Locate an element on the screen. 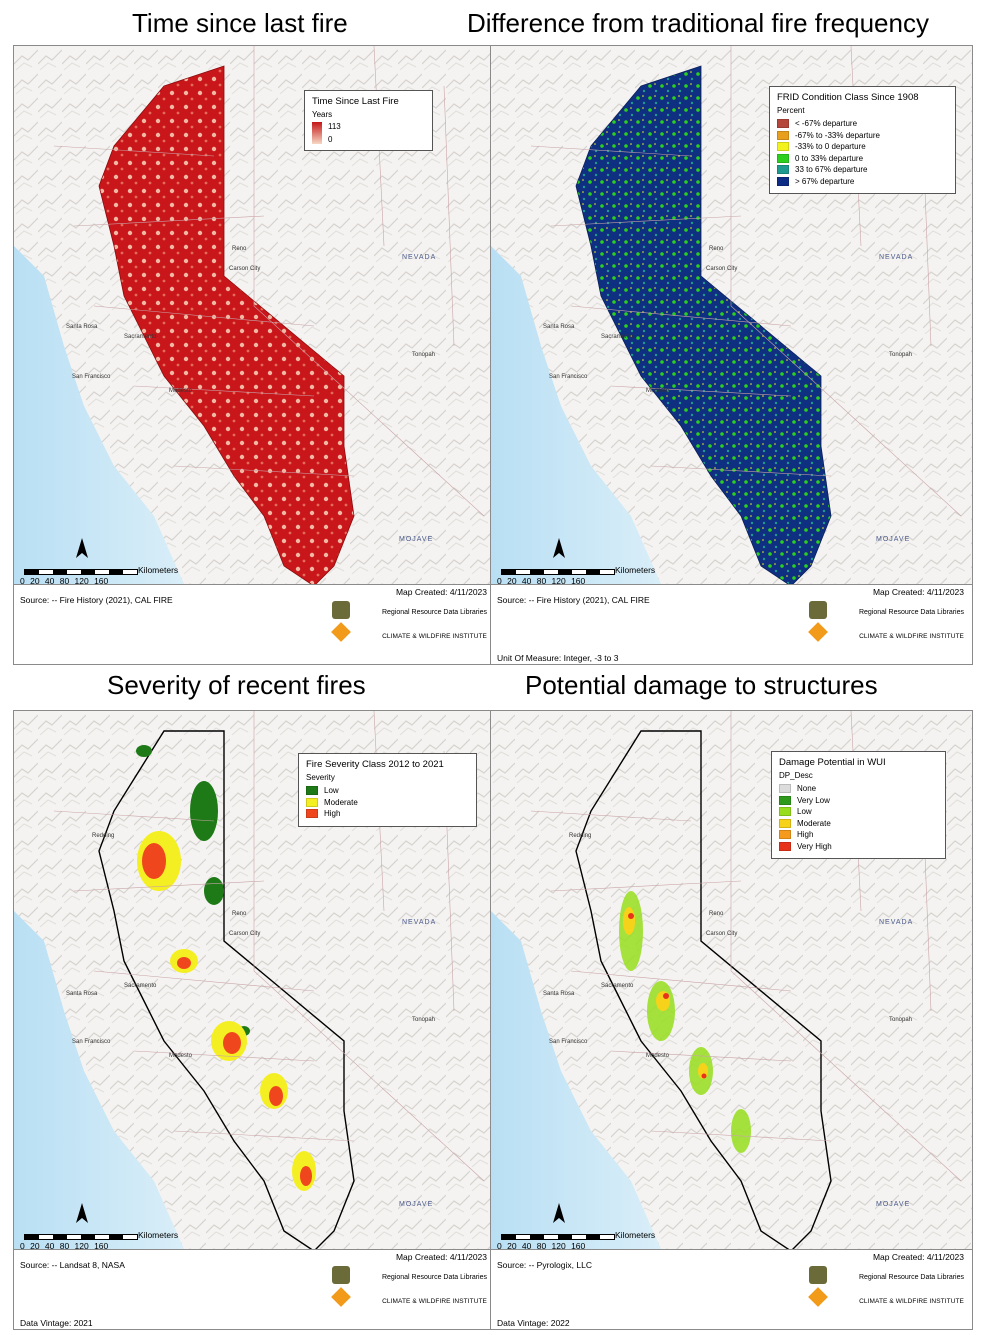  legend-title: Fire Severity Class 2012 to 2021 is located at coordinates (375, 764).